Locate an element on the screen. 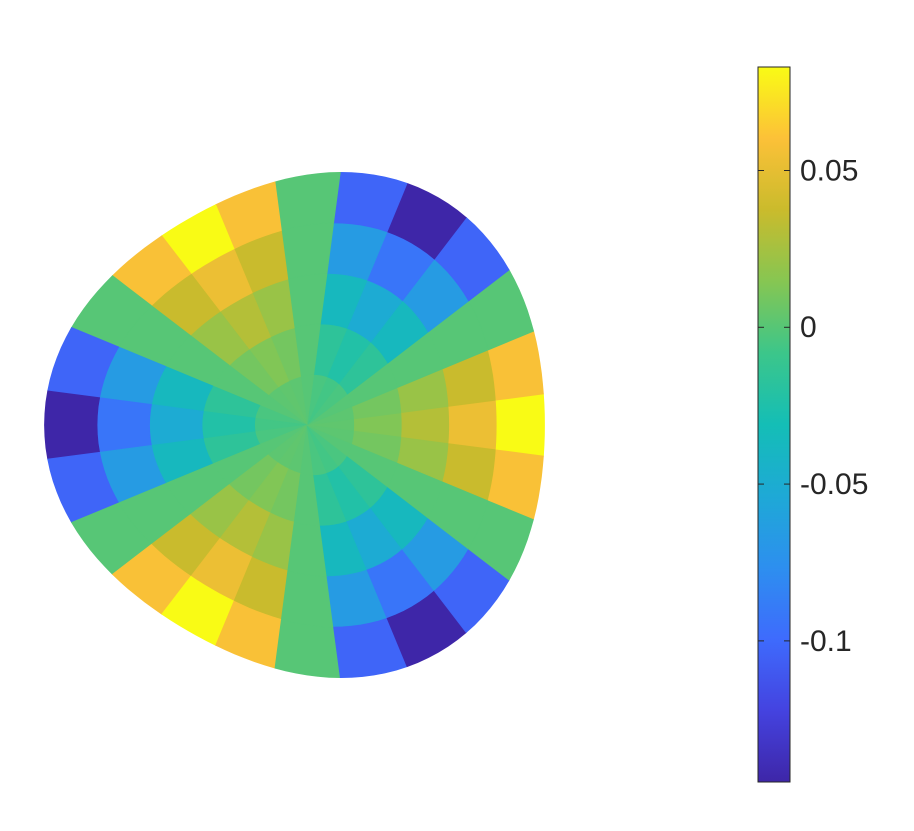 This screenshot has width=914, height=831. colorbar-fill is located at coordinates (774, 424).